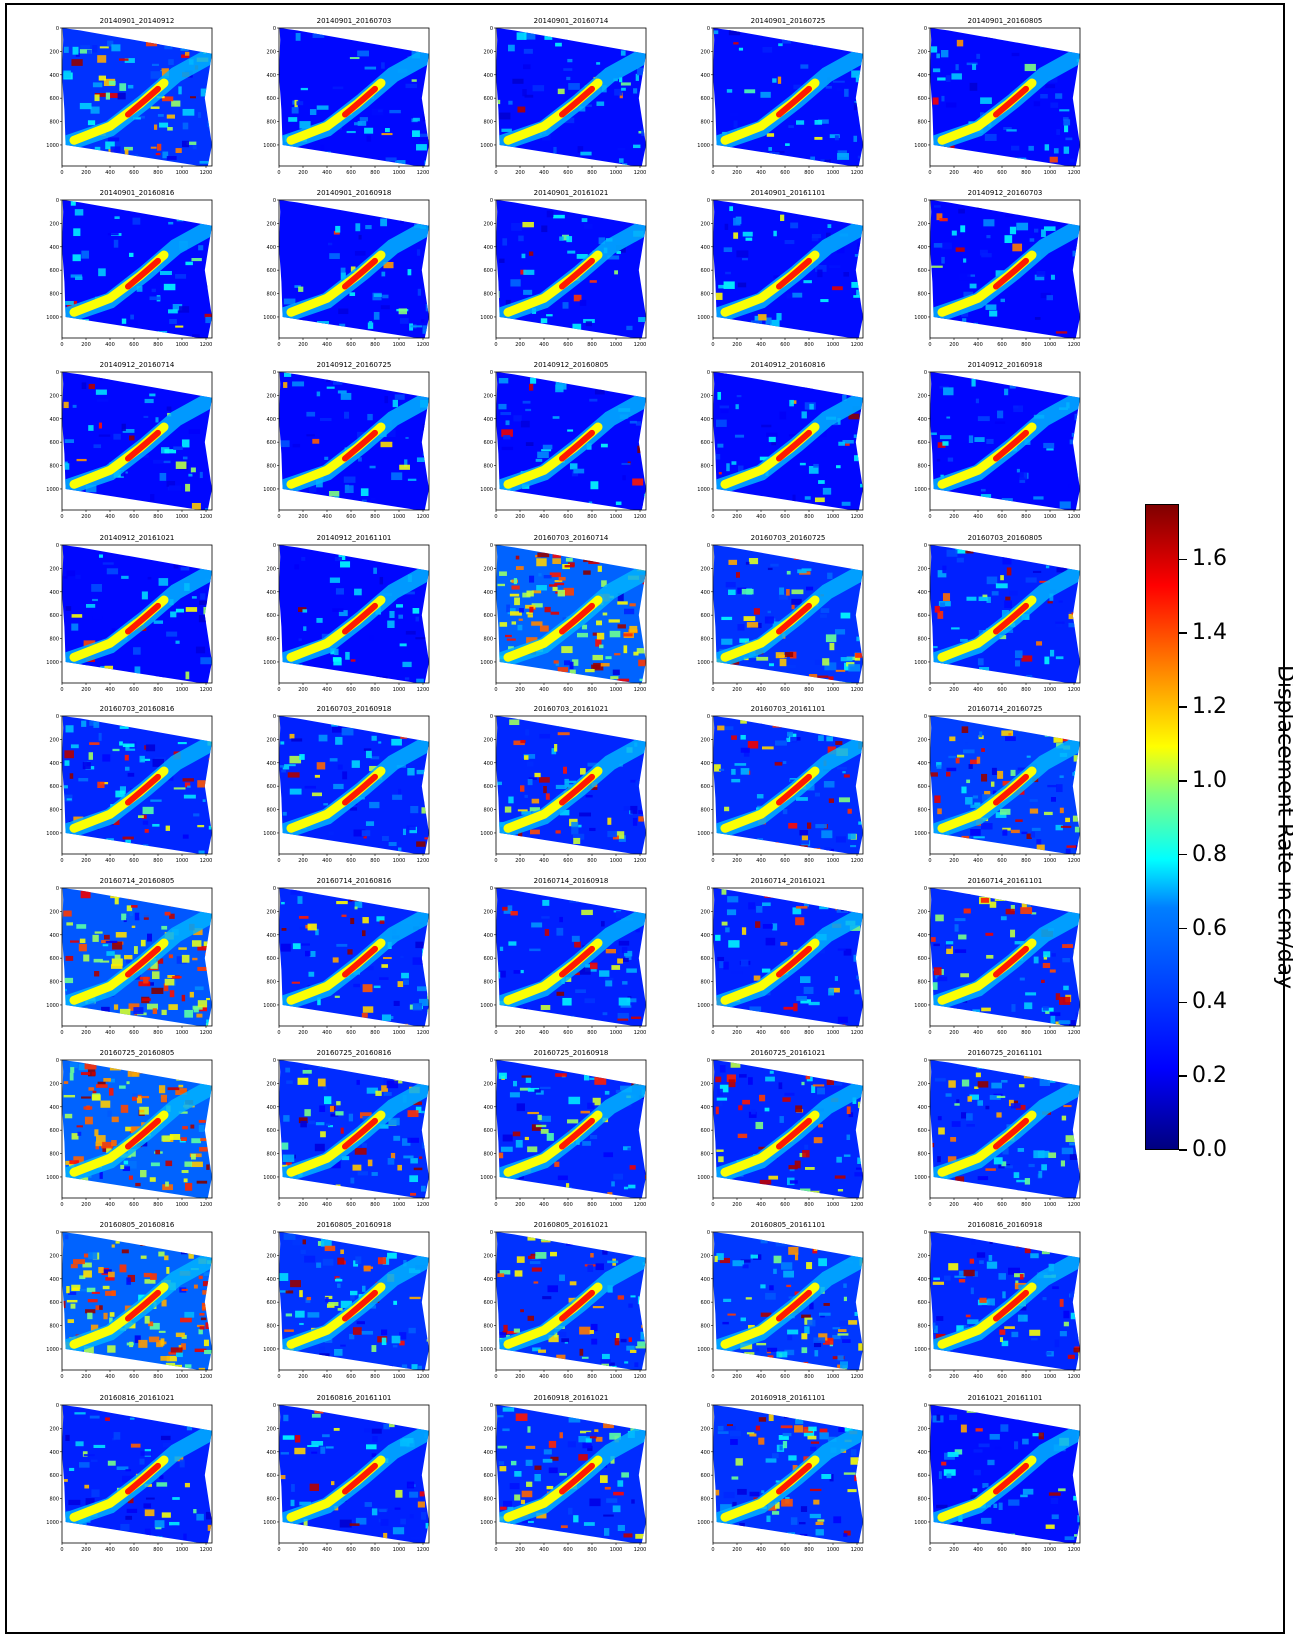 The height and width of the screenshot is (1639, 1293). Describe the element at coordinates (1209, 854) in the screenshot. I see `colorbar-tick-label: 0.8` at that location.